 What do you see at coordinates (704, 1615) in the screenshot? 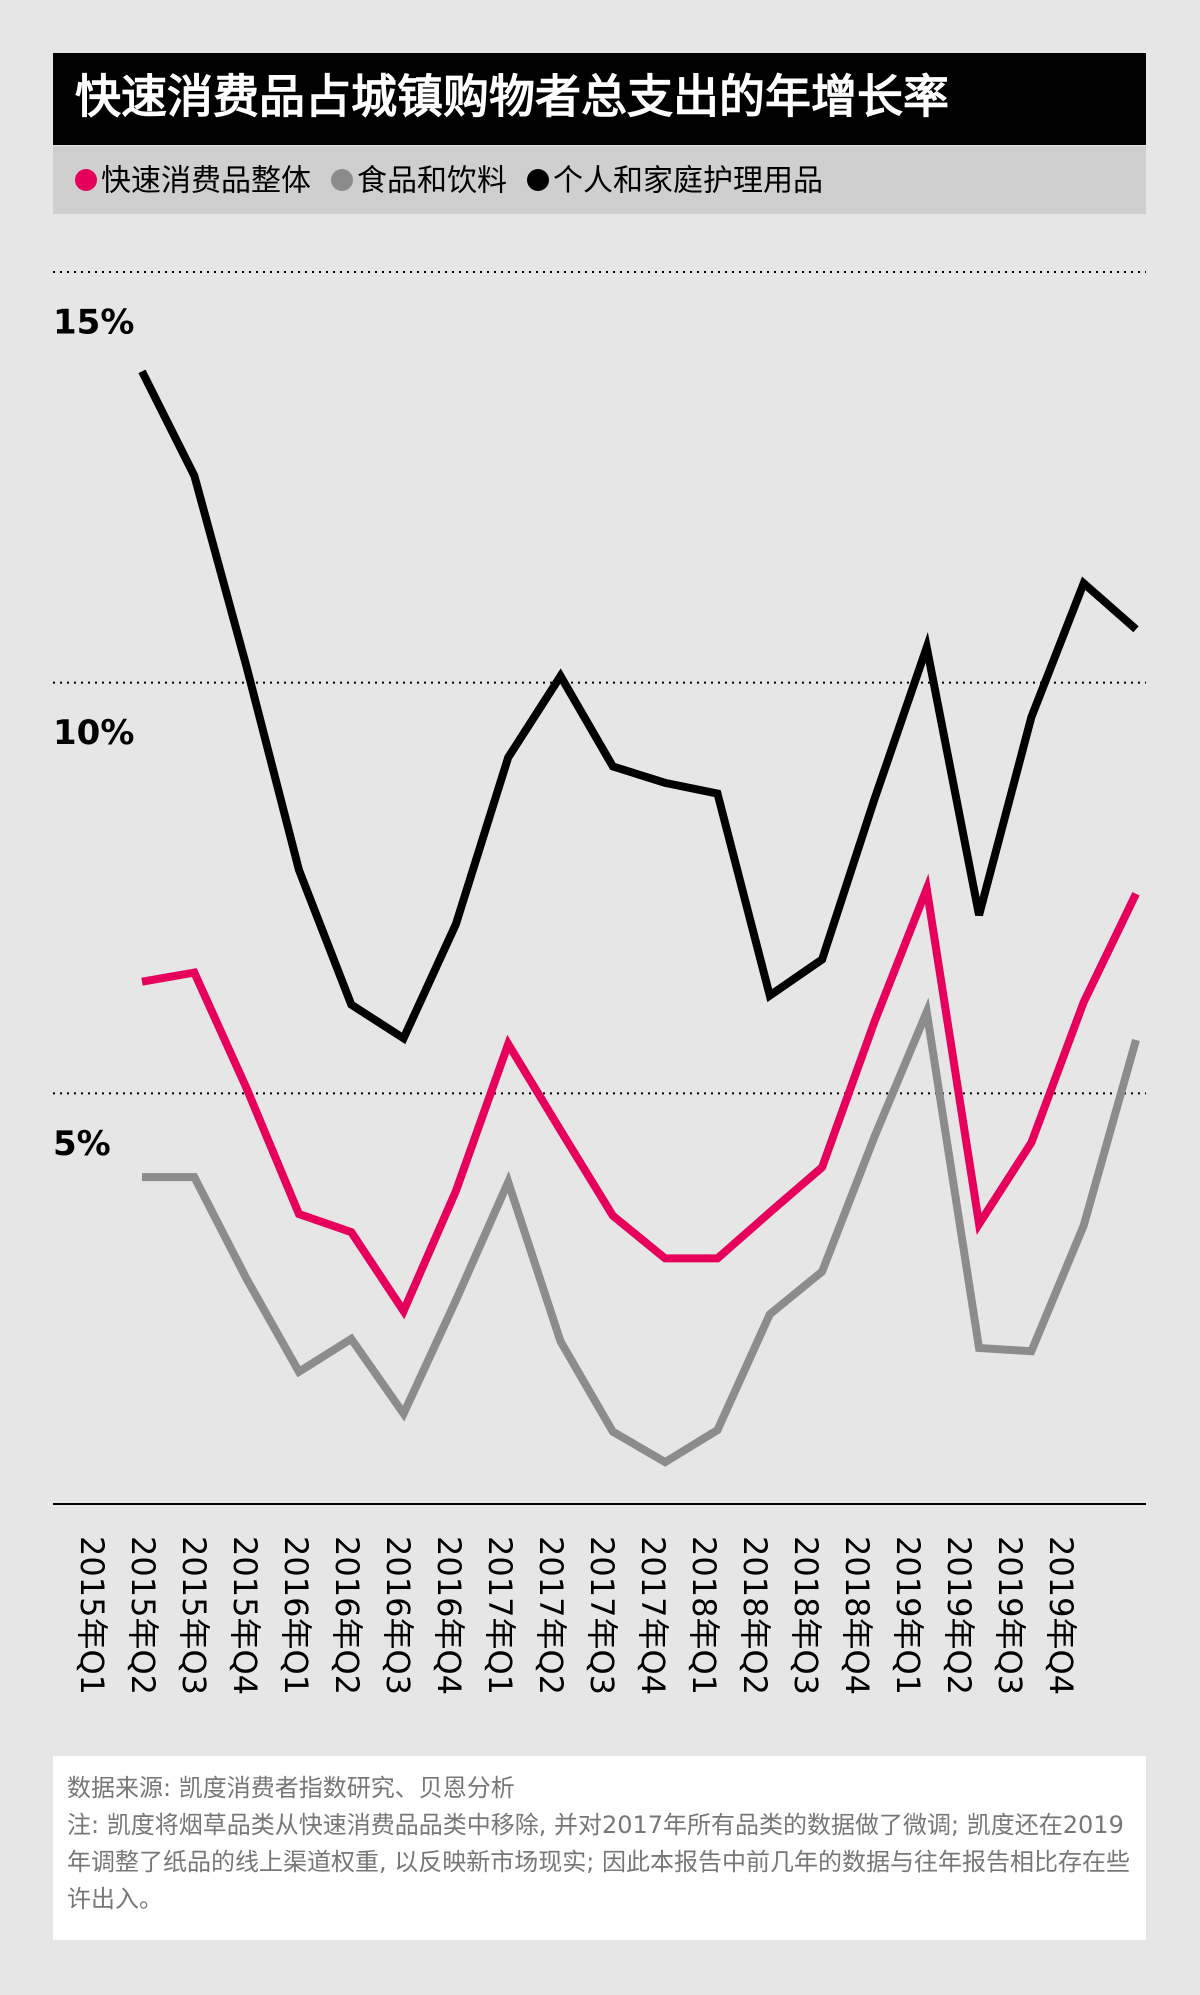
I see `x-tick-label: 2018年Q1` at bounding box center [704, 1615].